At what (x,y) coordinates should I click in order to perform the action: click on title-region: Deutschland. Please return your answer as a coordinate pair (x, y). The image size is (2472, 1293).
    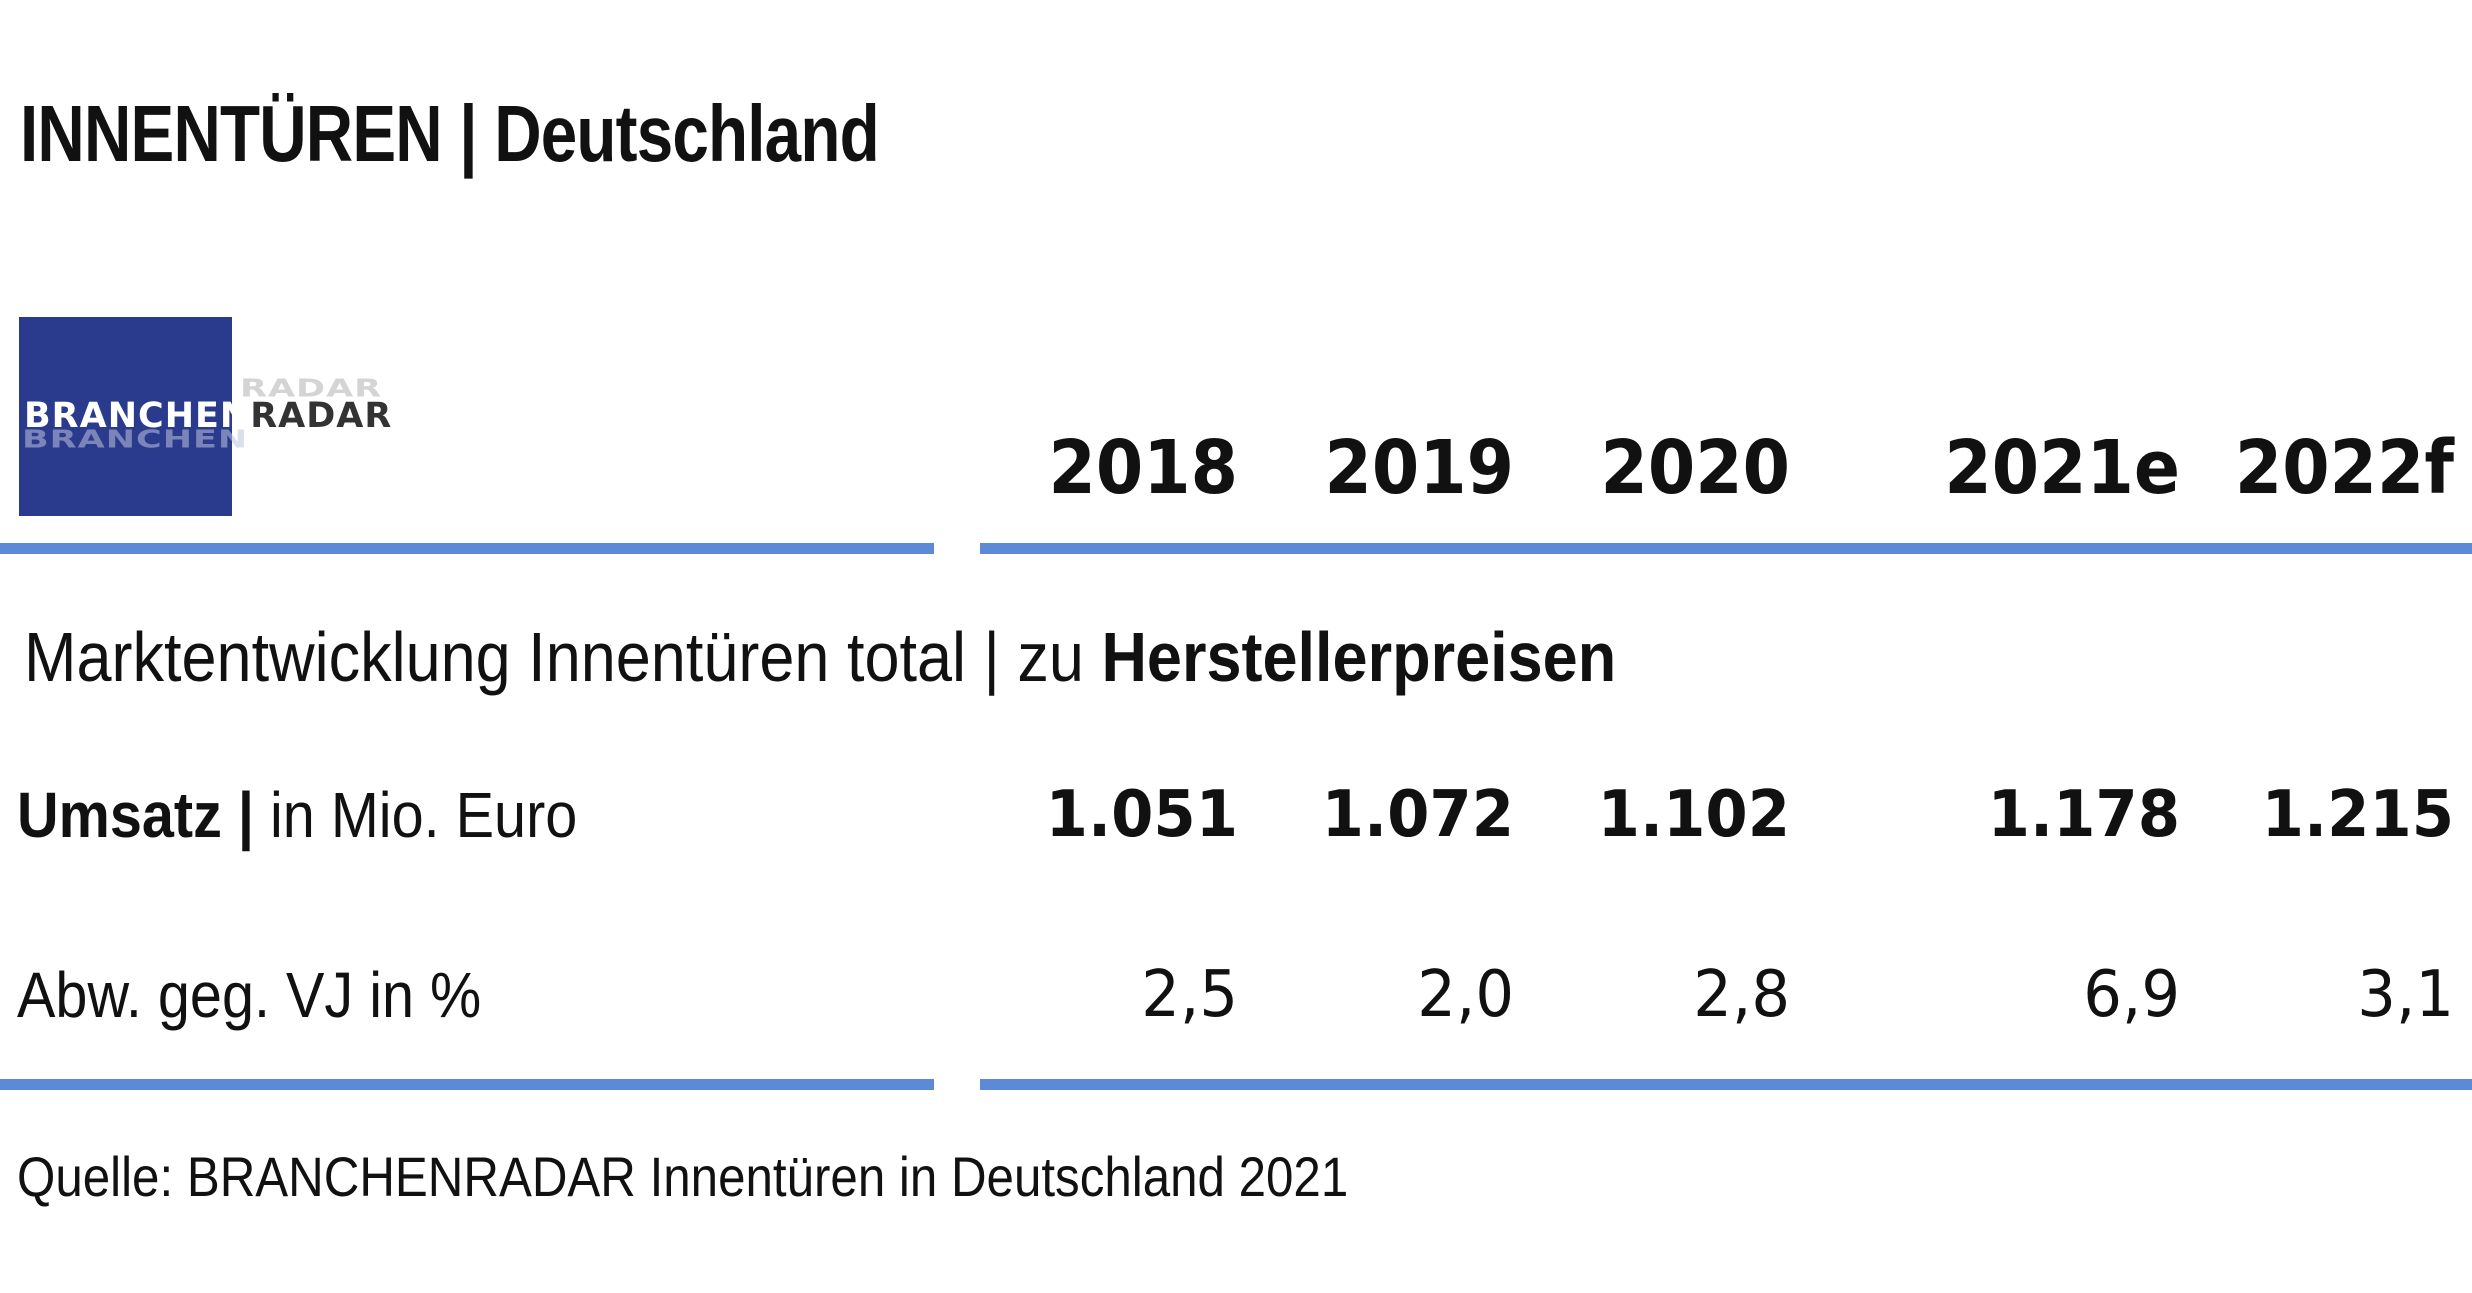
    Looking at the image, I should click on (686, 133).